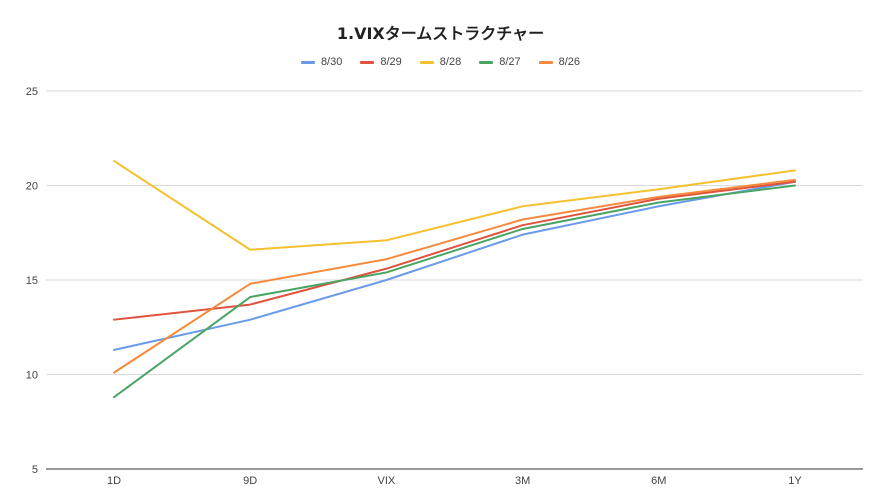 Image resolution: width=881 pixels, height=504 pixels. I want to click on x-tick-label: 3M, so click(522, 481).